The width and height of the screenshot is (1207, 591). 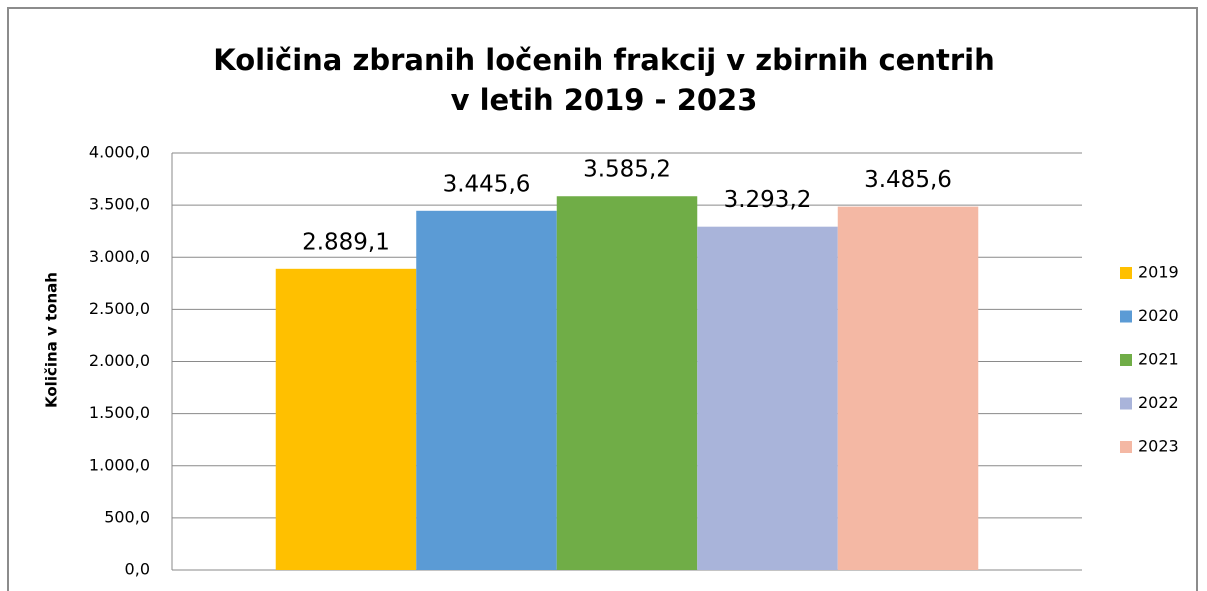 What do you see at coordinates (119, 204) in the screenshot?
I see `y-tick-label: 3.500,0` at bounding box center [119, 204].